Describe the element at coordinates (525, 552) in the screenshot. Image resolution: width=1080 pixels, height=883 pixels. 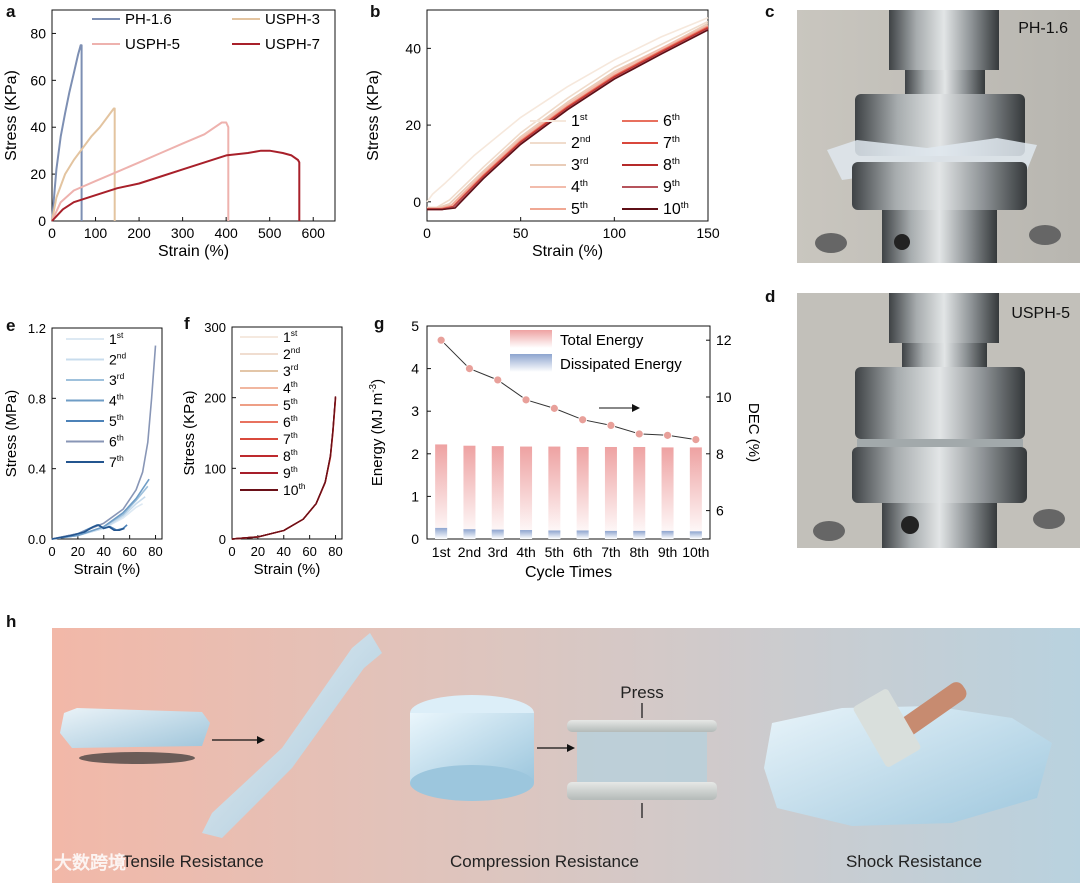
I see `x-tick-label: 4th` at that location.